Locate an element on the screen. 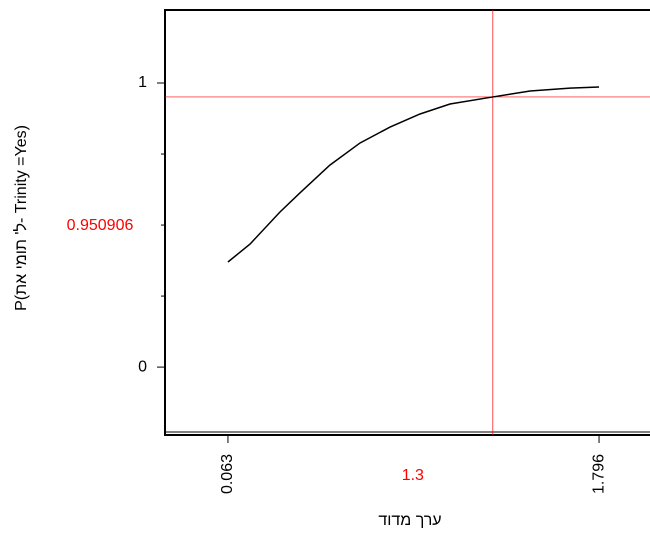  y-tick-label: 1 is located at coordinates (142, 82).